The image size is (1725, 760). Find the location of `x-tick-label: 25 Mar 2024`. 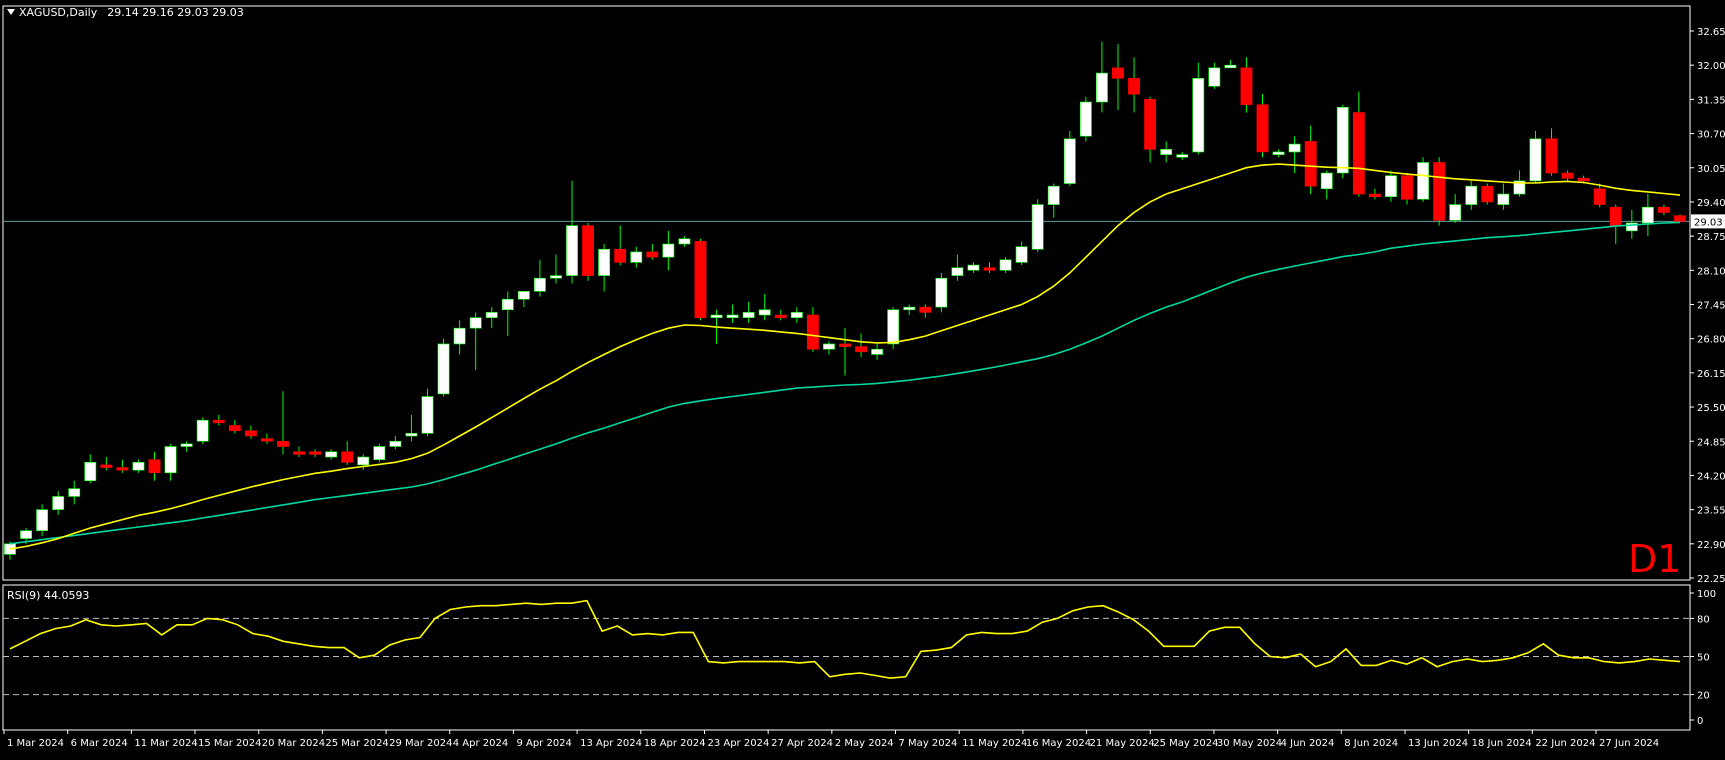

x-tick-label: 25 Mar 2024 is located at coordinates (356, 743).